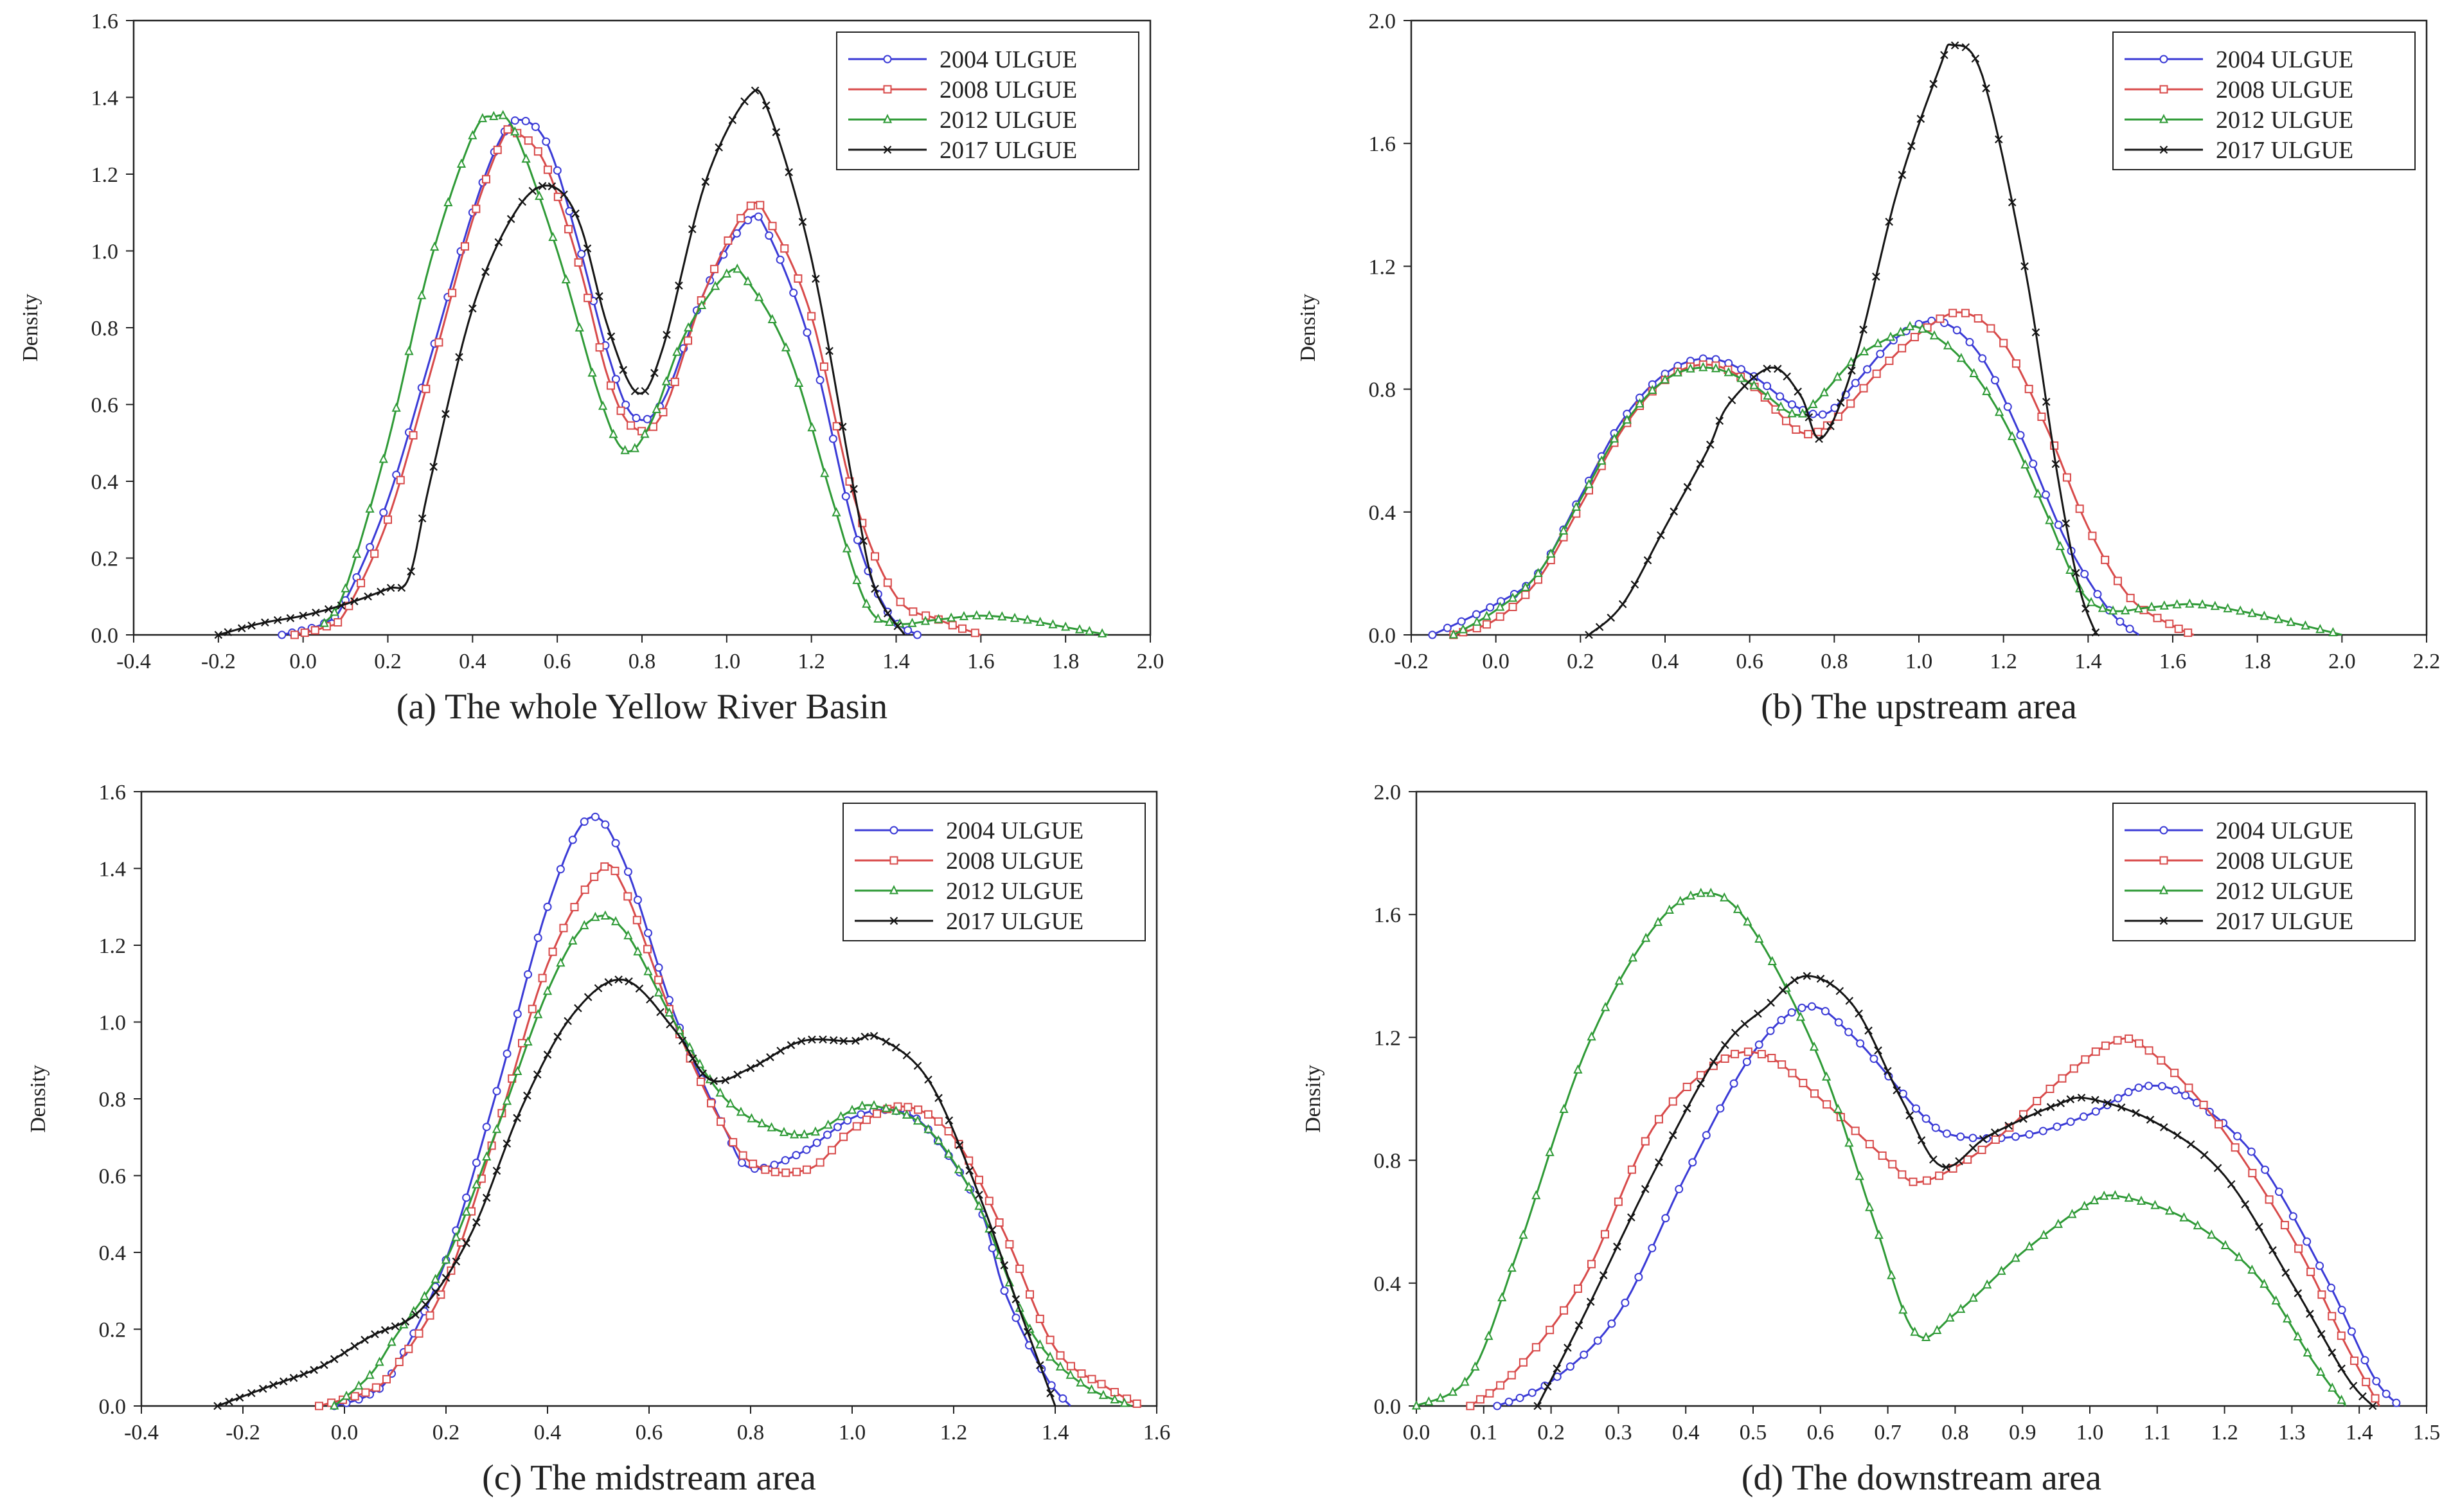 The width and height of the screenshot is (2451, 1512). Describe the element at coordinates (2164, 149) in the screenshot. I see `legend-marker` at that location.